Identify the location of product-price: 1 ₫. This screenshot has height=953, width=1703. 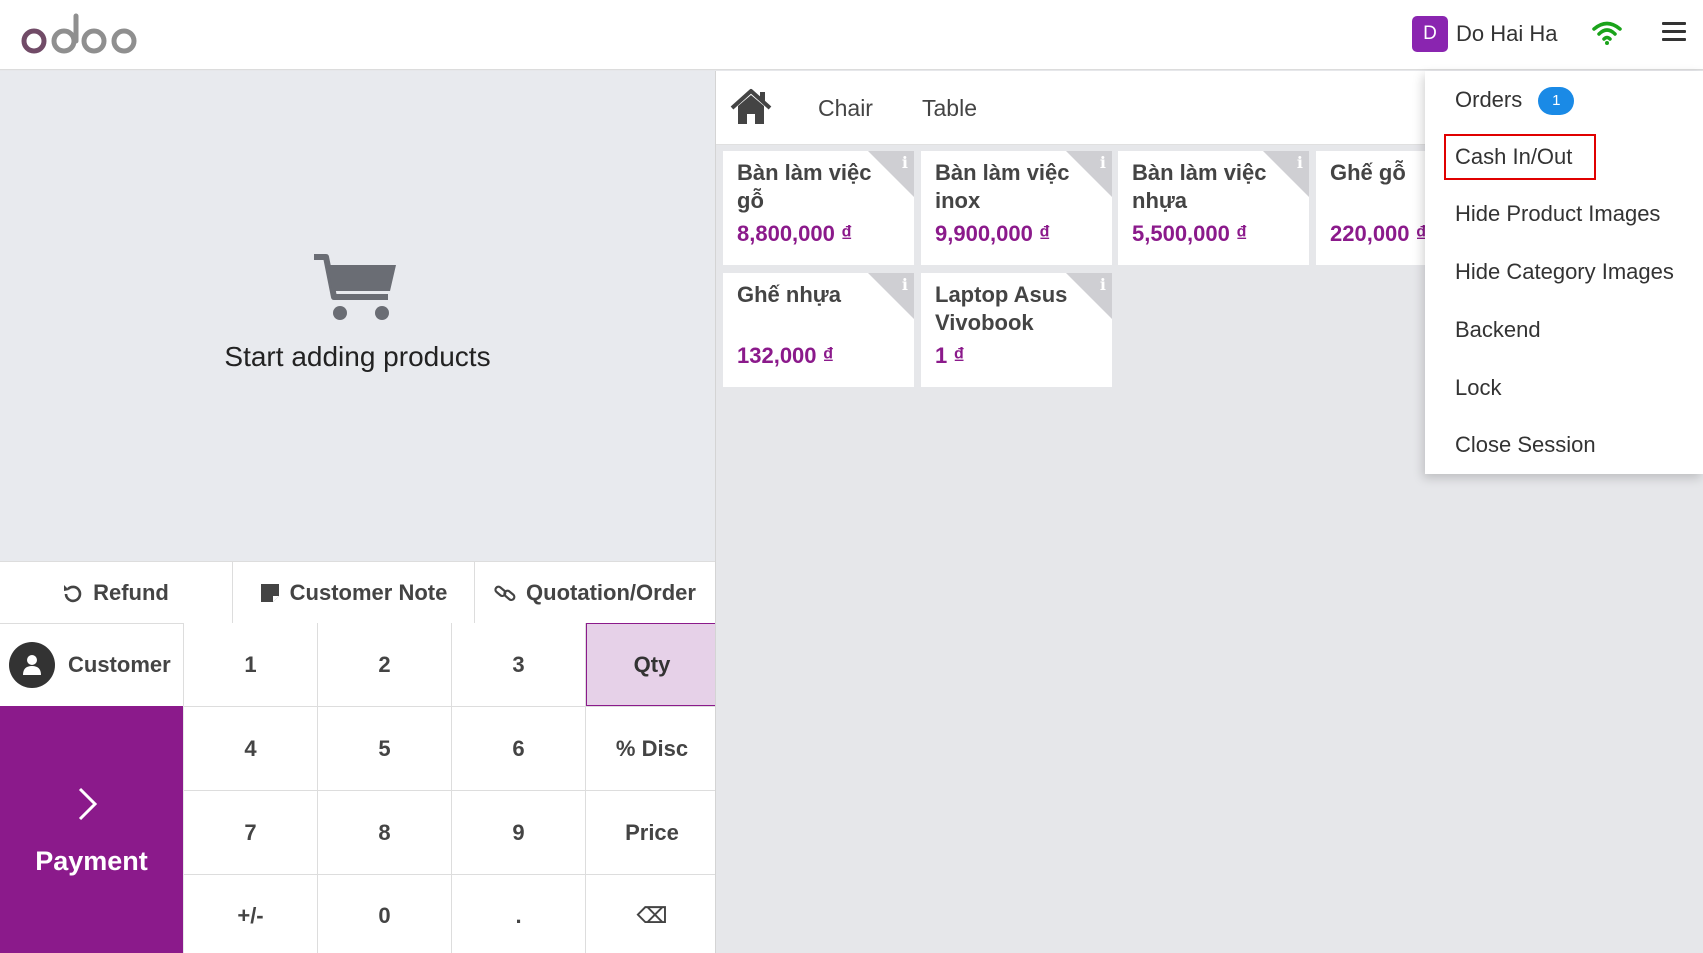
(950, 355).